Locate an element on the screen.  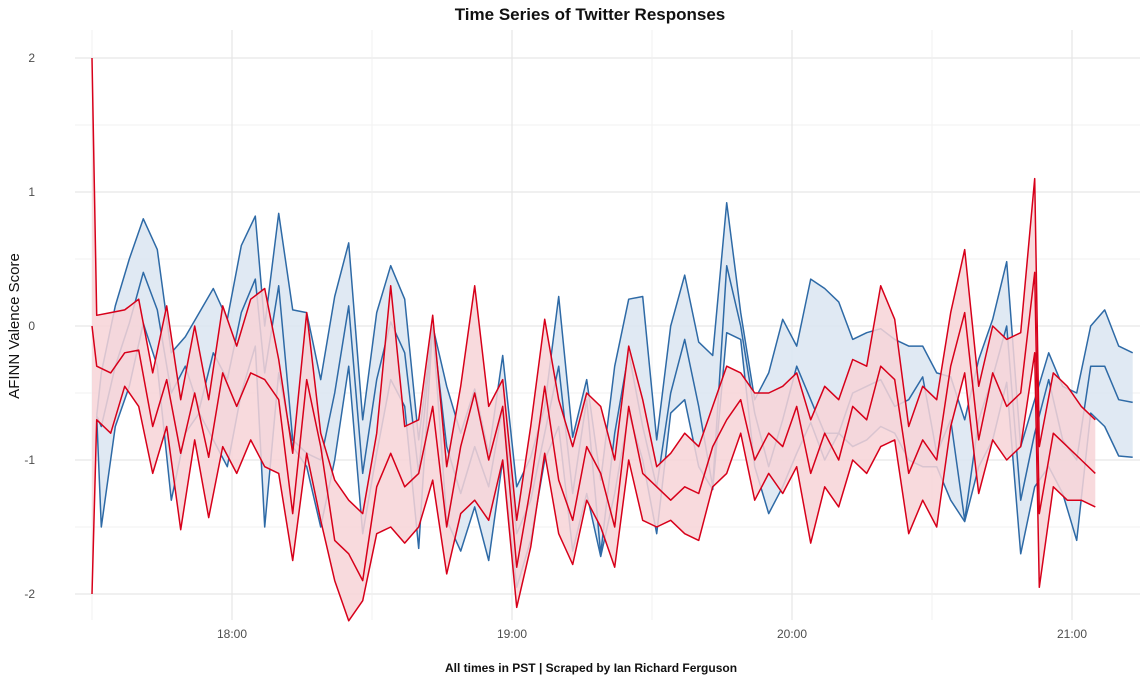
y-tick-label: 1 is located at coordinates (31, 192).